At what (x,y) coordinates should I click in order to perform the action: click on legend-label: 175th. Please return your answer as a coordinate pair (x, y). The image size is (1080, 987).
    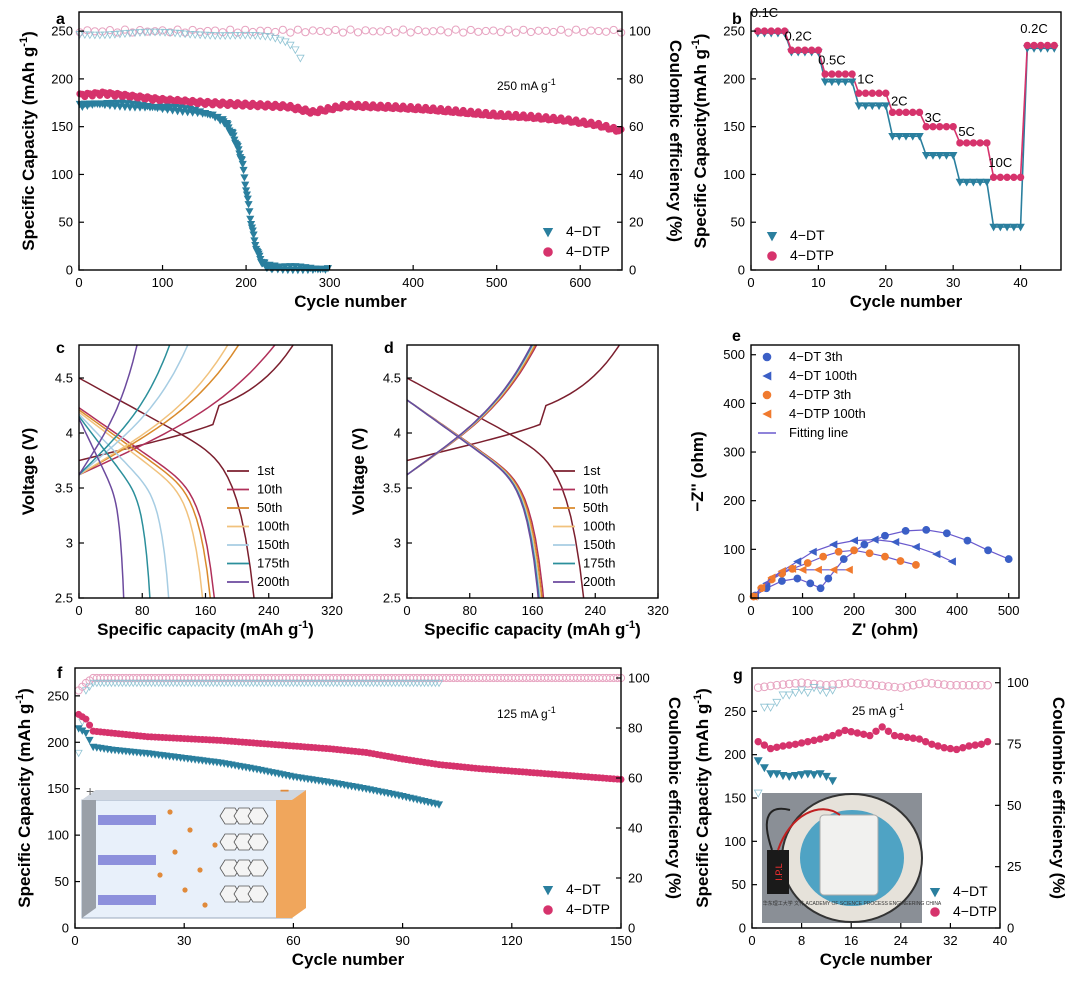
    Looking at the image, I should click on (599, 563).